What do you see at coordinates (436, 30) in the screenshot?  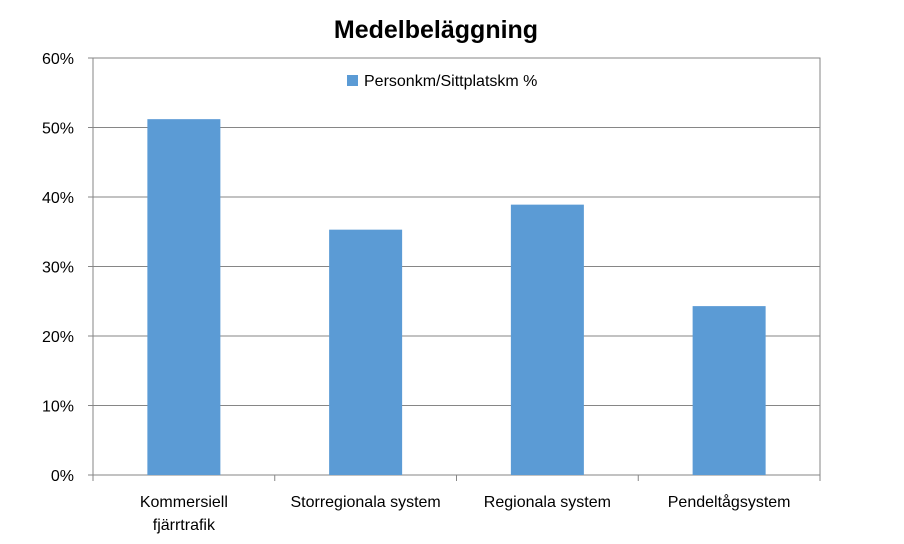 I see `chart-title: Medelbeläggning` at bounding box center [436, 30].